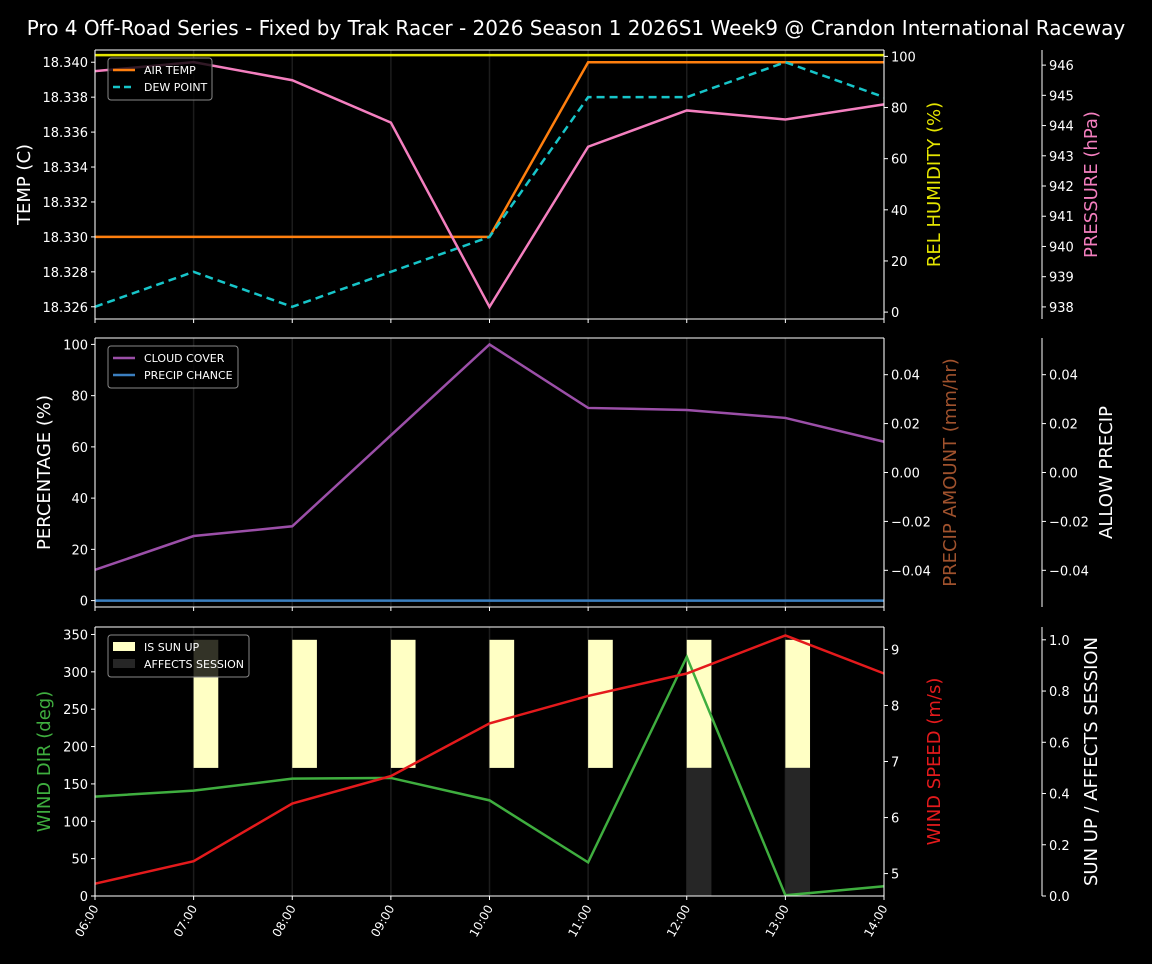 The image size is (1152, 964). I want to click on right1-axis-label: PRECIP AMOUNT (mm/hr), so click(950, 472).